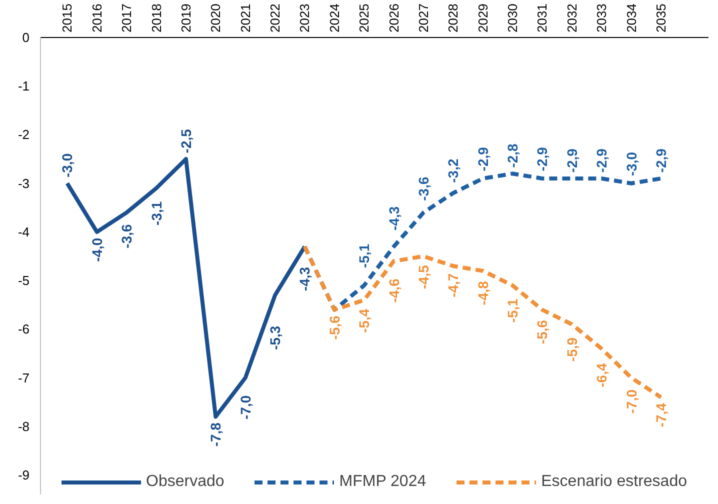 Image resolution: width=718 pixels, height=504 pixels. I want to click on data-label: -3,2, so click(453, 170).